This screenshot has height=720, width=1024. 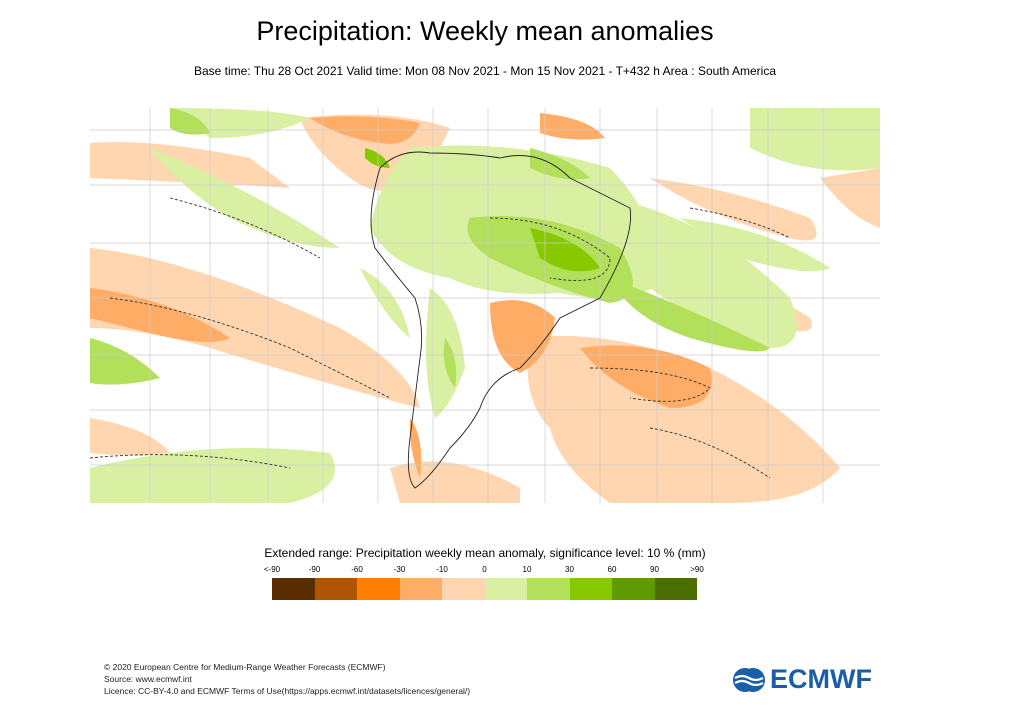 I want to click on page-title: Precipitation: Weekly mean anomalies, so click(x=485, y=31).